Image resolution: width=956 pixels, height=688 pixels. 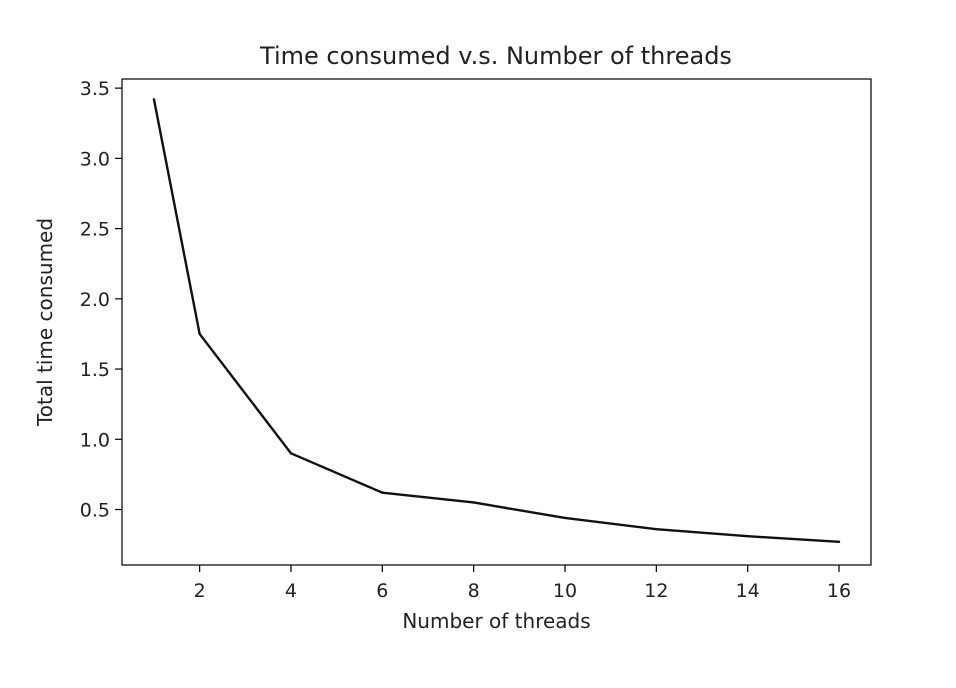 What do you see at coordinates (200, 591) in the screenshot?
I see `x-tick-label: 2` at bounding box center [200, 591].